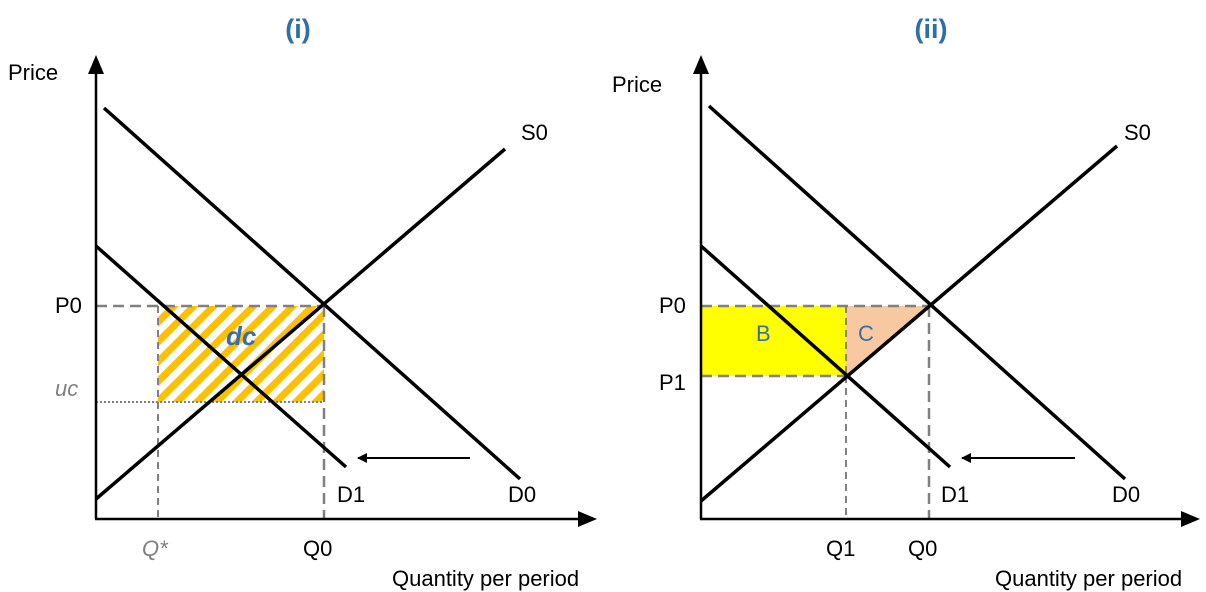 The image size is (1206, 592). Describe the element at coordinates (297, 29) in the screenshot. I see `panel-i-title: (i)` at that location.